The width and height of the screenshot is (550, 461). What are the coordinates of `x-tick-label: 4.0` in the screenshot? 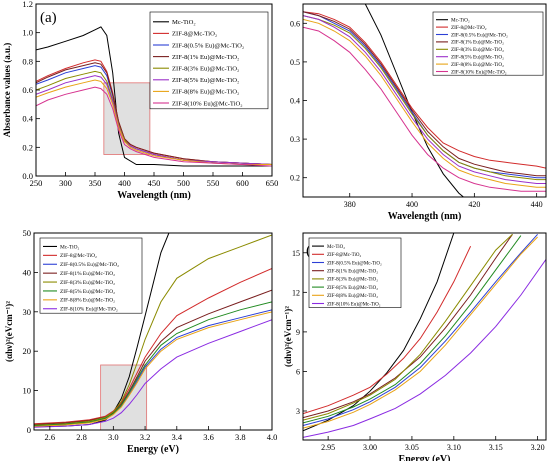 It's located at (272, 437).